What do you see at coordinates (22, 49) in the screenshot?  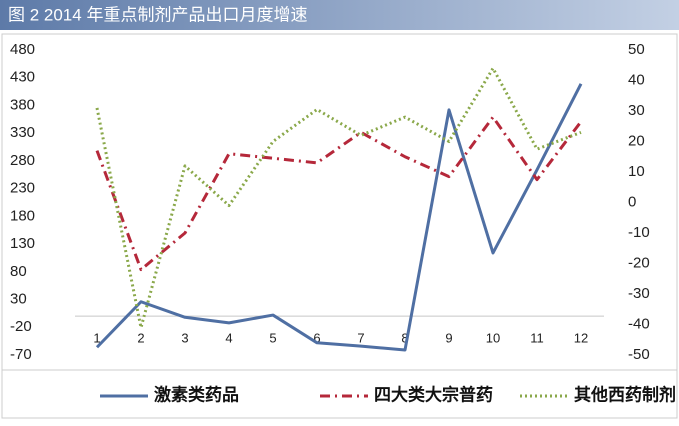 I see `y-tick-label: 480` at bounding box center [22, 49].